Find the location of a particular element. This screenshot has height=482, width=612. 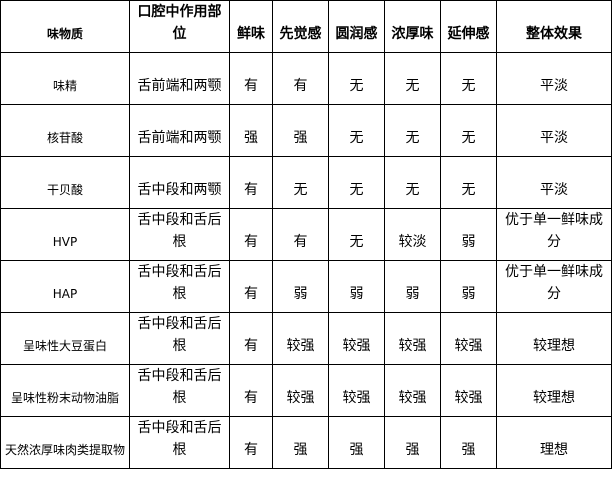

table-row: 天然浓厚味肉类提取物 舌中段和舌后根有强强强强理想 is located at coordinates (306, 442).